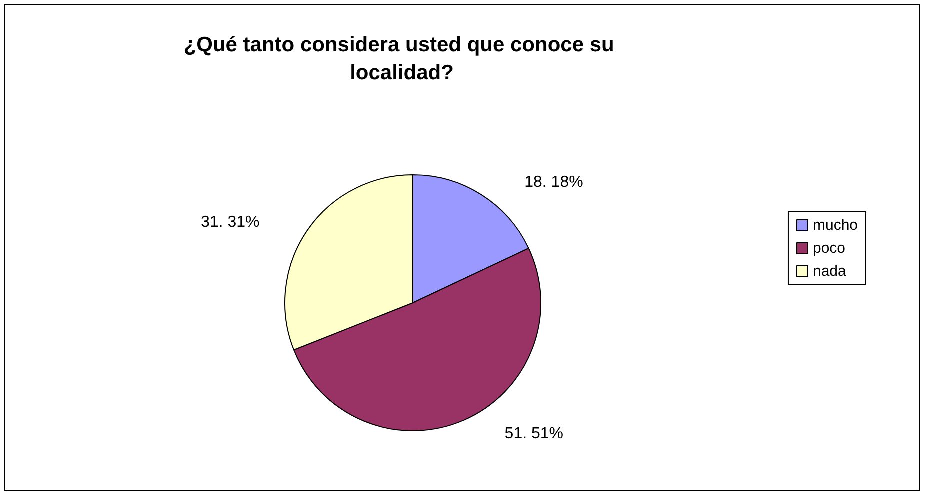 This screenshot has width=926, height=497. I want to click on data-label: 18. 18%, so click(554, 182).